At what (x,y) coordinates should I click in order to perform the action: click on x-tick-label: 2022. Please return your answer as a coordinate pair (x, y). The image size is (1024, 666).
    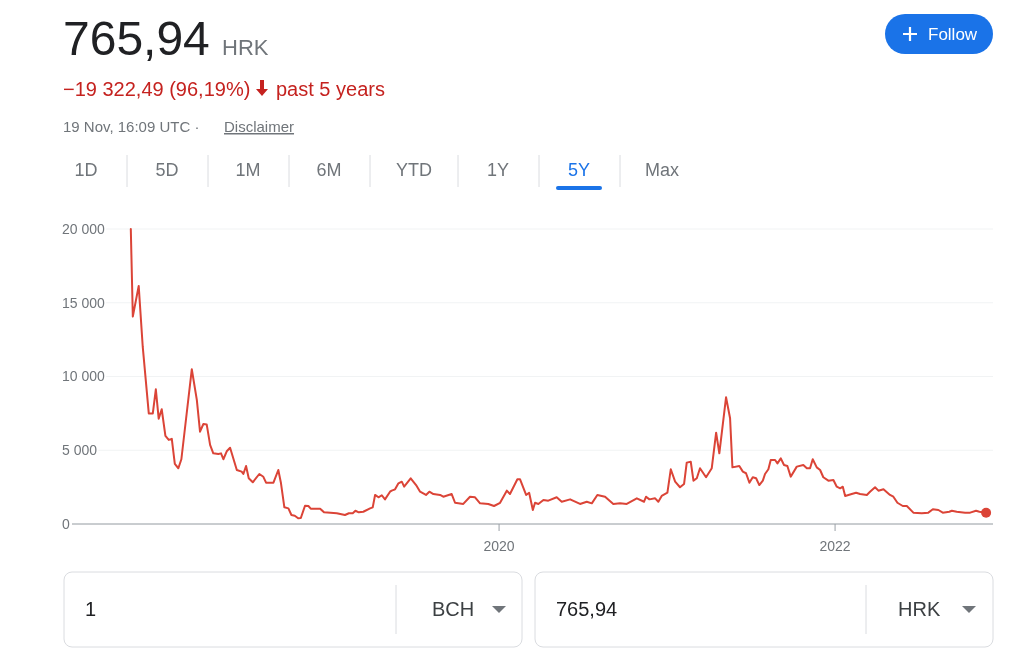
    Looking at the image, I should click on (835, 546).